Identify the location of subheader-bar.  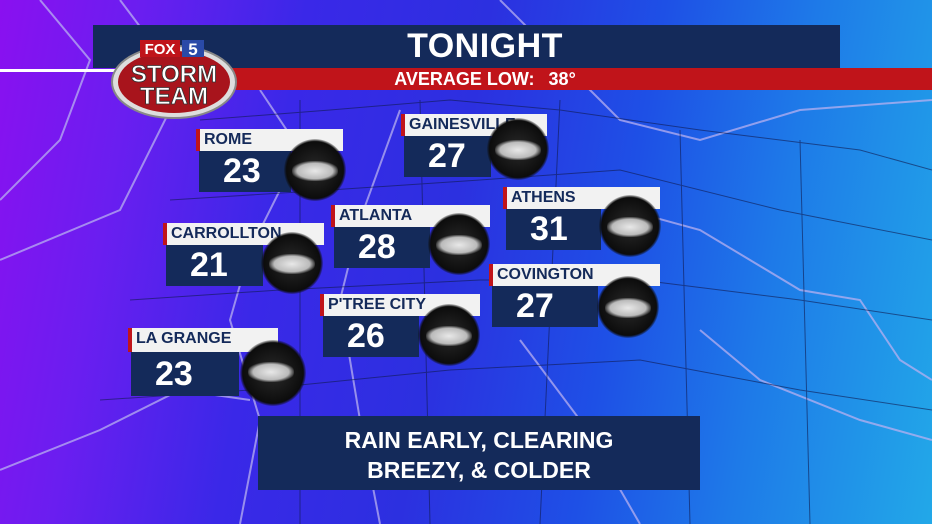
(576, 79).